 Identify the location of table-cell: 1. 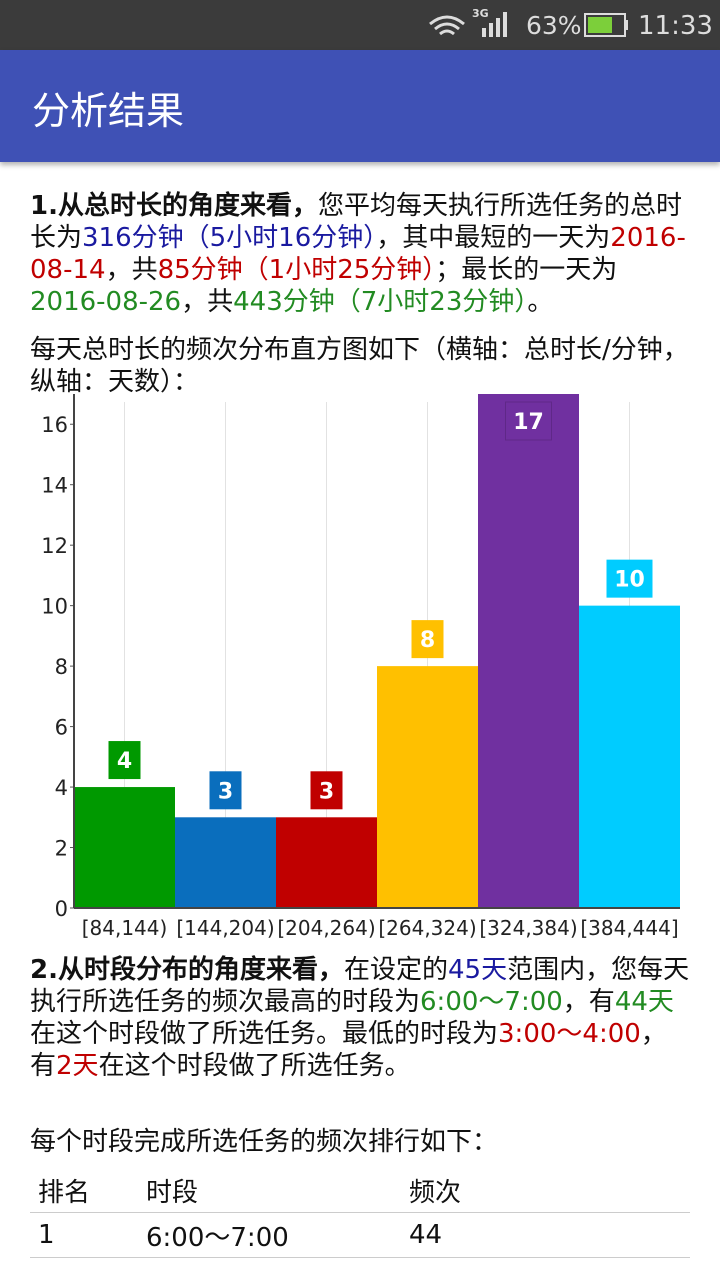
(84, 1235).